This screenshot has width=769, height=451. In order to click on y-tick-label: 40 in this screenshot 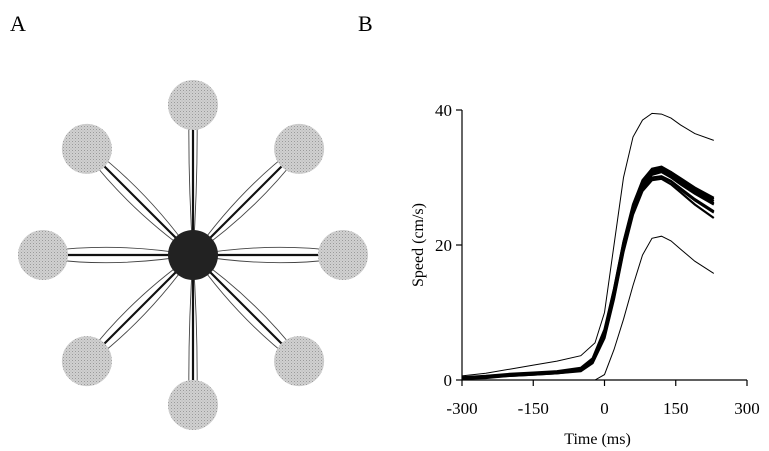, I will do `click(443, 110)`.